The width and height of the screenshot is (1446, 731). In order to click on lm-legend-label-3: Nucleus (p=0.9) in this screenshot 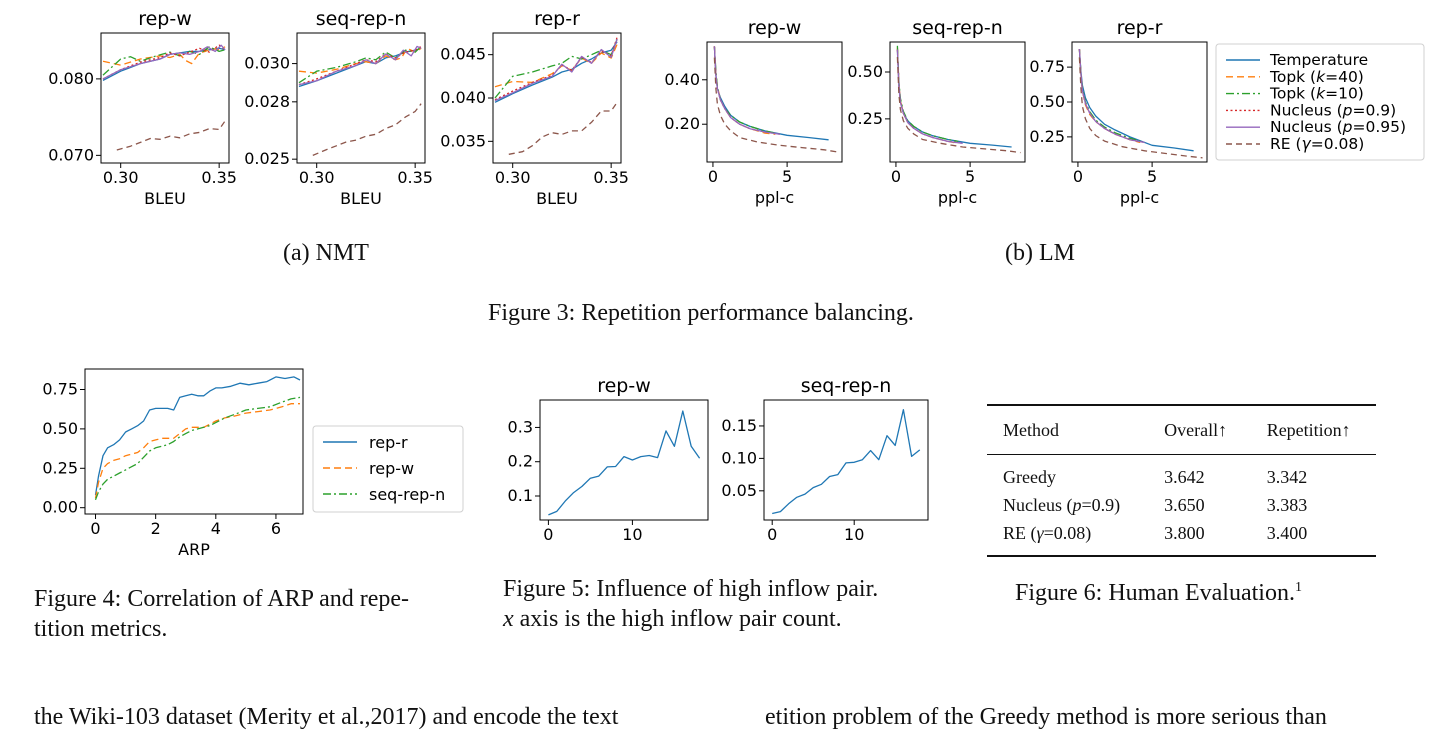, I will do `click(1333, 110)`.